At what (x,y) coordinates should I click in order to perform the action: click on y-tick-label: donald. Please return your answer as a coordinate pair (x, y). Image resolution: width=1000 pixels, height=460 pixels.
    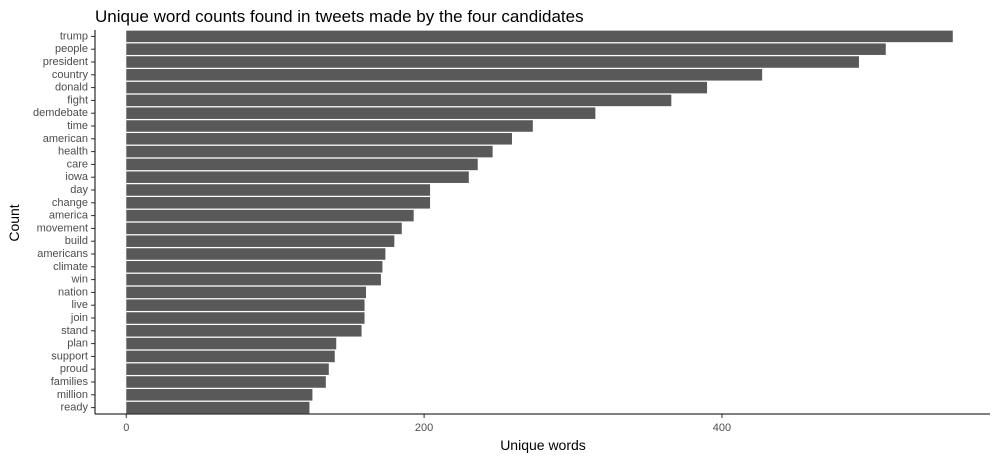
    Looking at the image, I should click on (71, 88).